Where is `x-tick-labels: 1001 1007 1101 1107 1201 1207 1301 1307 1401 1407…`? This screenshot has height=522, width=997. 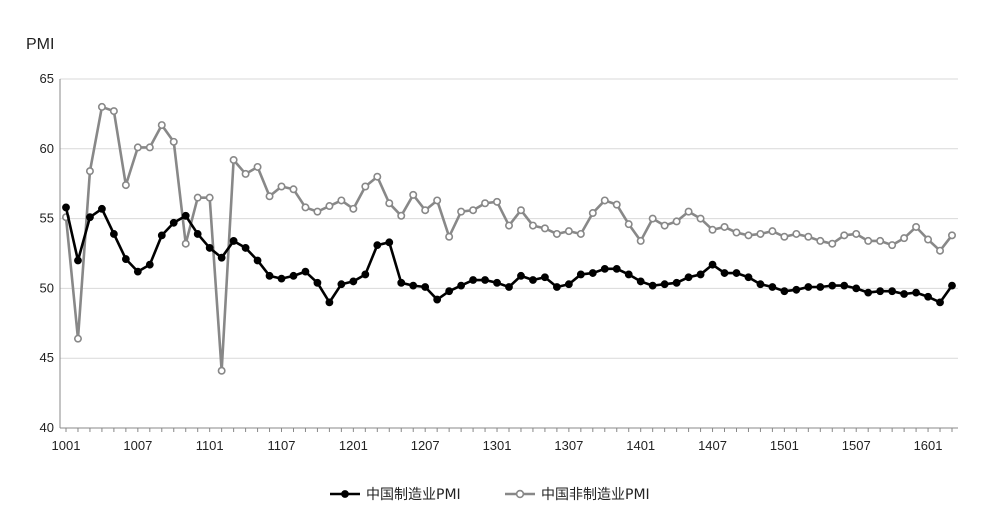 x-tick-labels: 1001 1007 1101 1107 1201 1207 1301 1307 1401 1407… is located at coordinates (502, 440).